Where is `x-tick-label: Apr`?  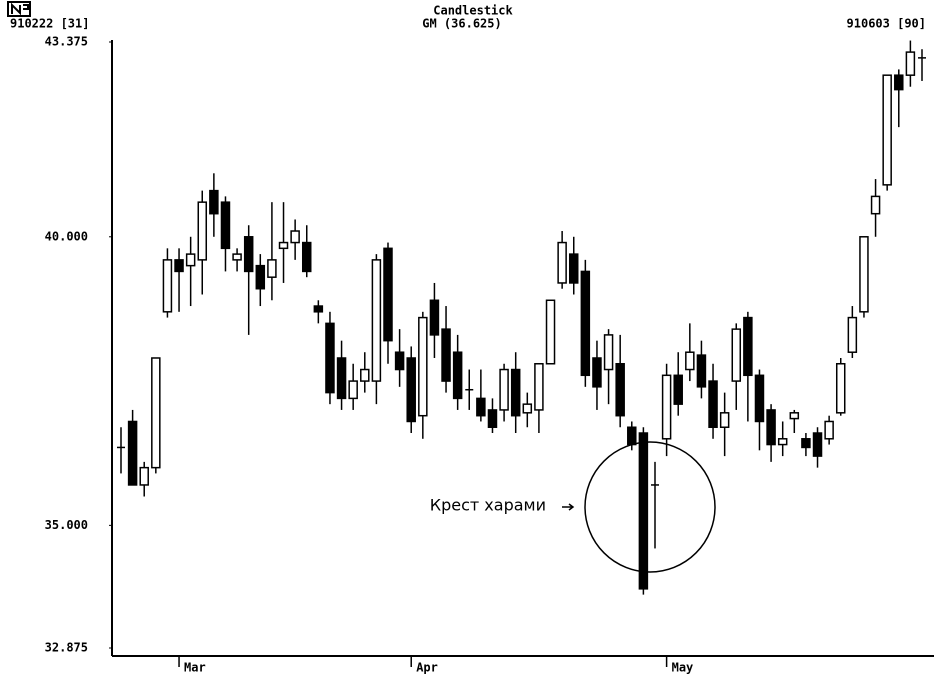 x-tick-label: Apr is located at coordinates (427, 668).